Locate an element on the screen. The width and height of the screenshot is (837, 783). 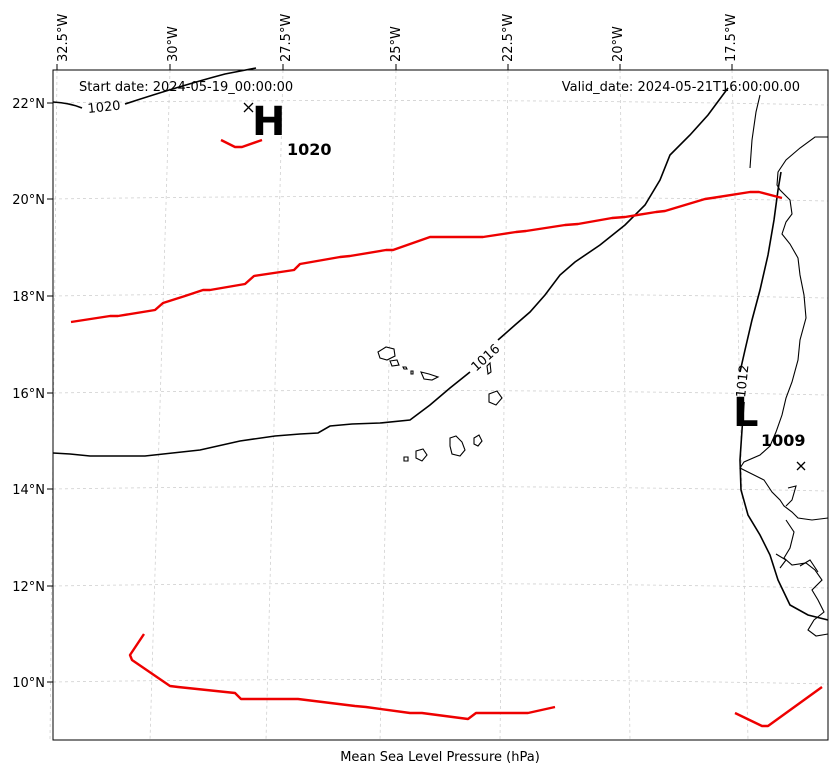
lon-label-27-5w: 27.5°W is located at coordinates (286, 38).